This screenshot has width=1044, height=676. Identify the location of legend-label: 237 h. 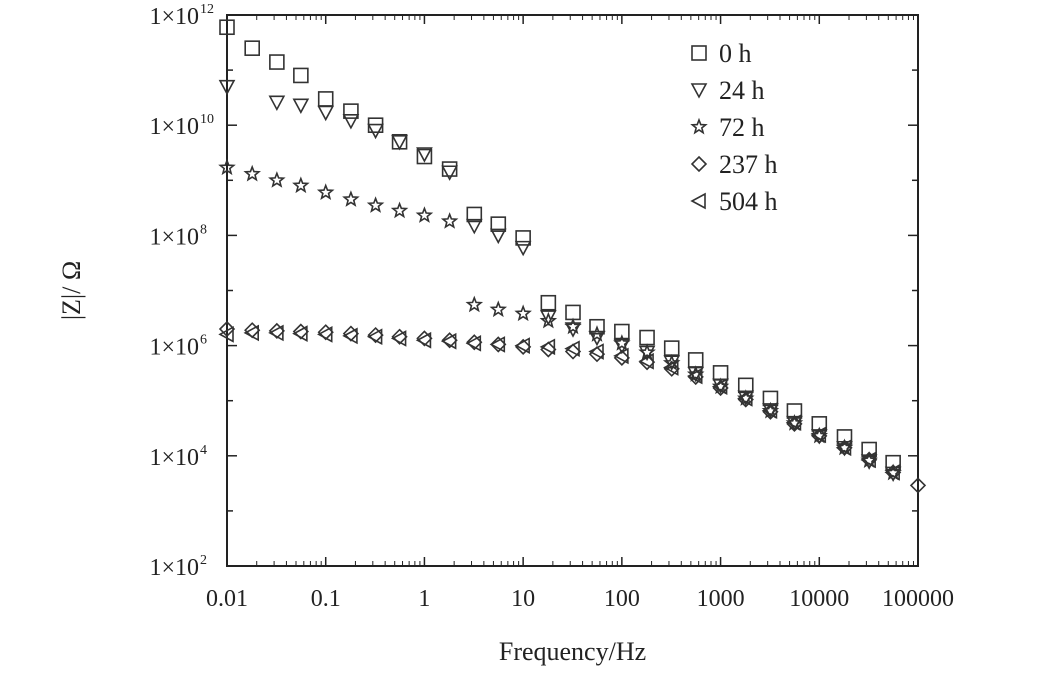
(748, 164).